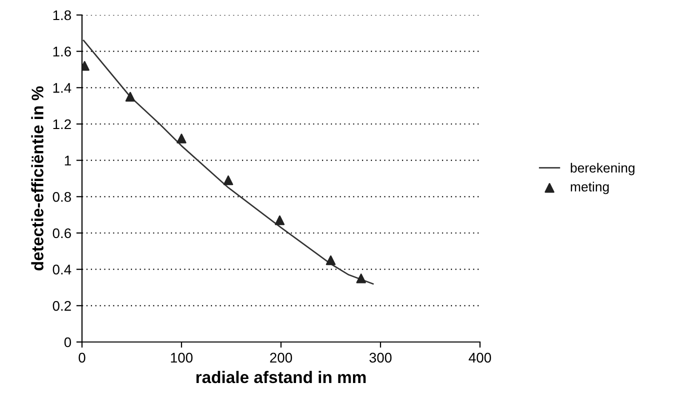  What do you see at coordinates (62, 269) in the screenshot?
I see `y-tick-label: 0.4` at bounding box center [62, 269].